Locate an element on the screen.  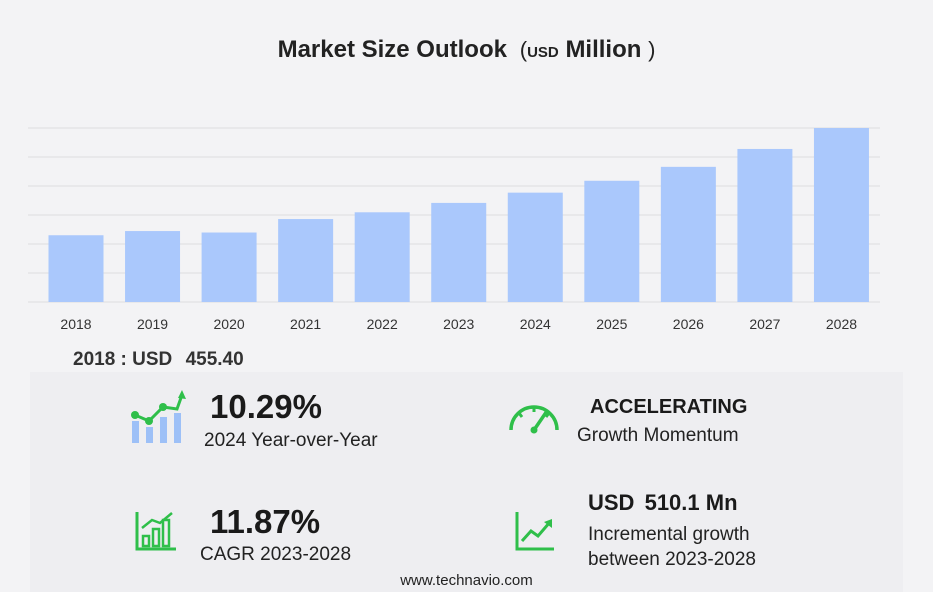
x-tick-label-2023: 2023 is located at coordinates (458, 324).